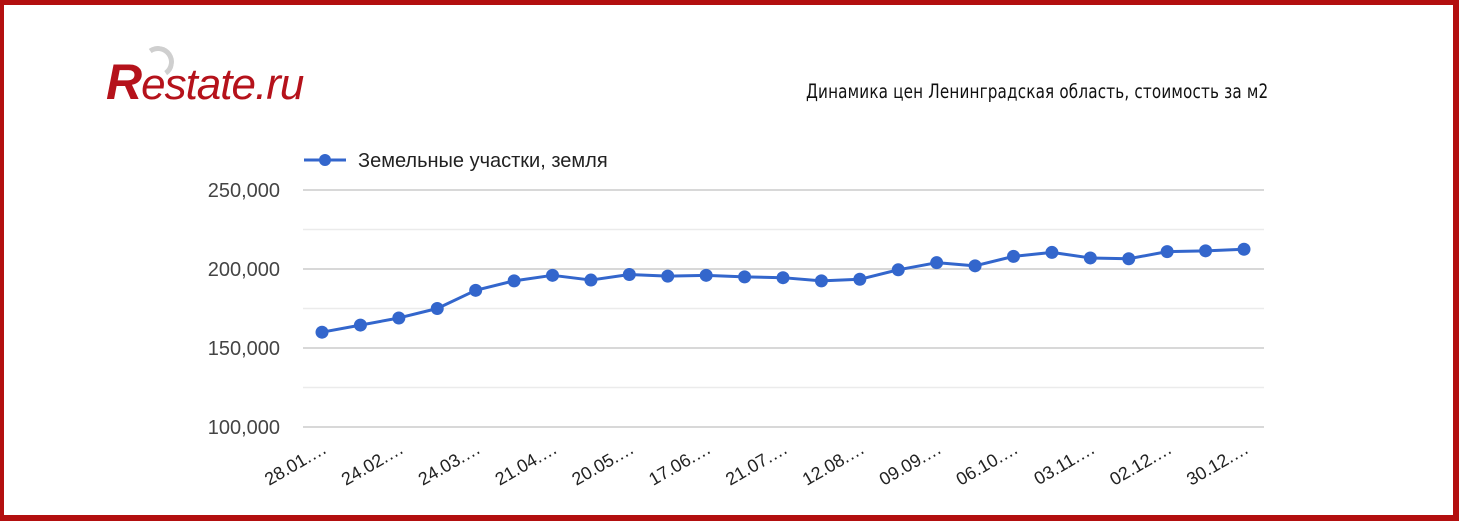 Image resolution: width=1459 pixels, height=521 pixels. I want to click on y-tick-label: 100,000, so click(244, 428).